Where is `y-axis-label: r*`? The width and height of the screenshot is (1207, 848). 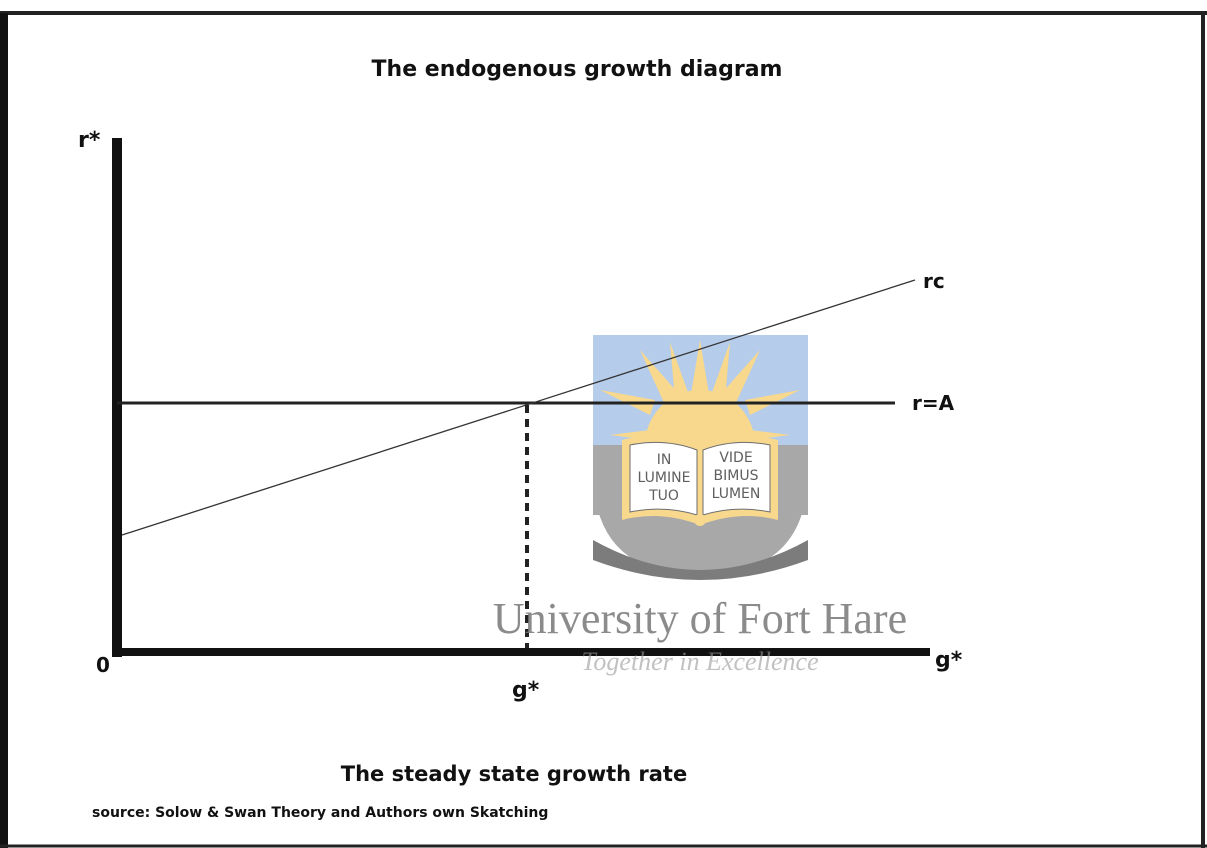
y-axis-label: r* is located at coordinates (89, 140).